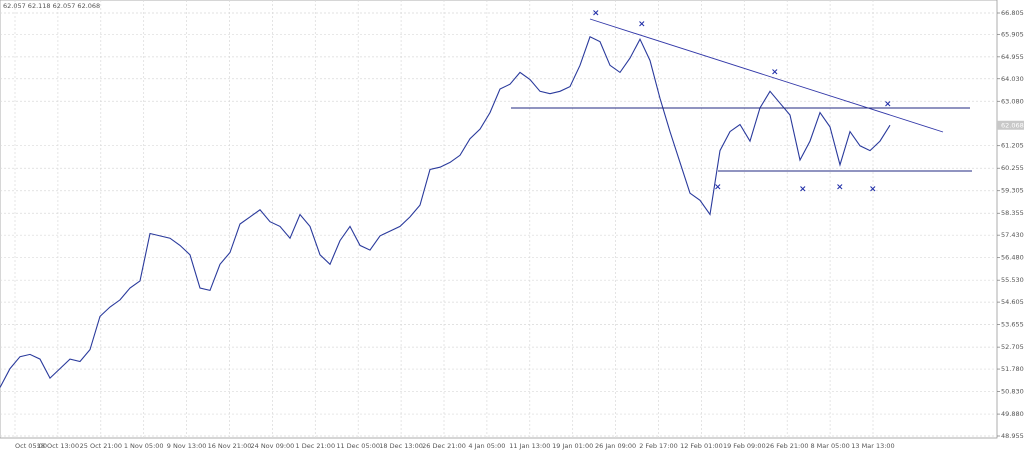 The image size is (1024, 452). What do you see at coordinates (101, 446) in the screenshot?
I see `x-tick-label: 25 Oct 21:00` at bounding box center [101, 446].